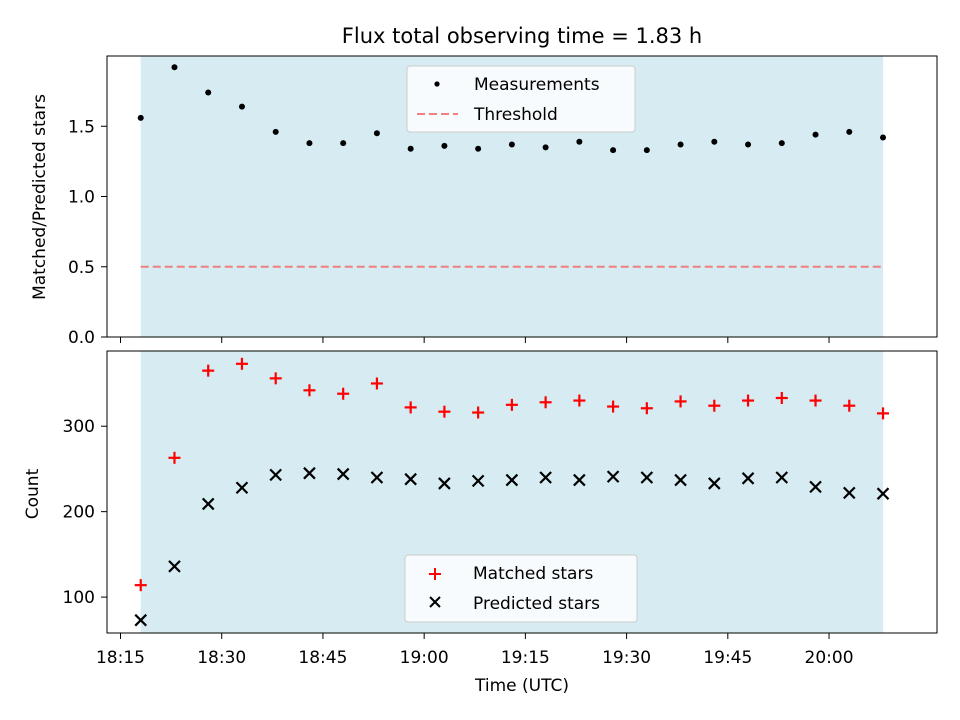  I want to click on count-y-ticks: 100 200 300, so click(85, 512).